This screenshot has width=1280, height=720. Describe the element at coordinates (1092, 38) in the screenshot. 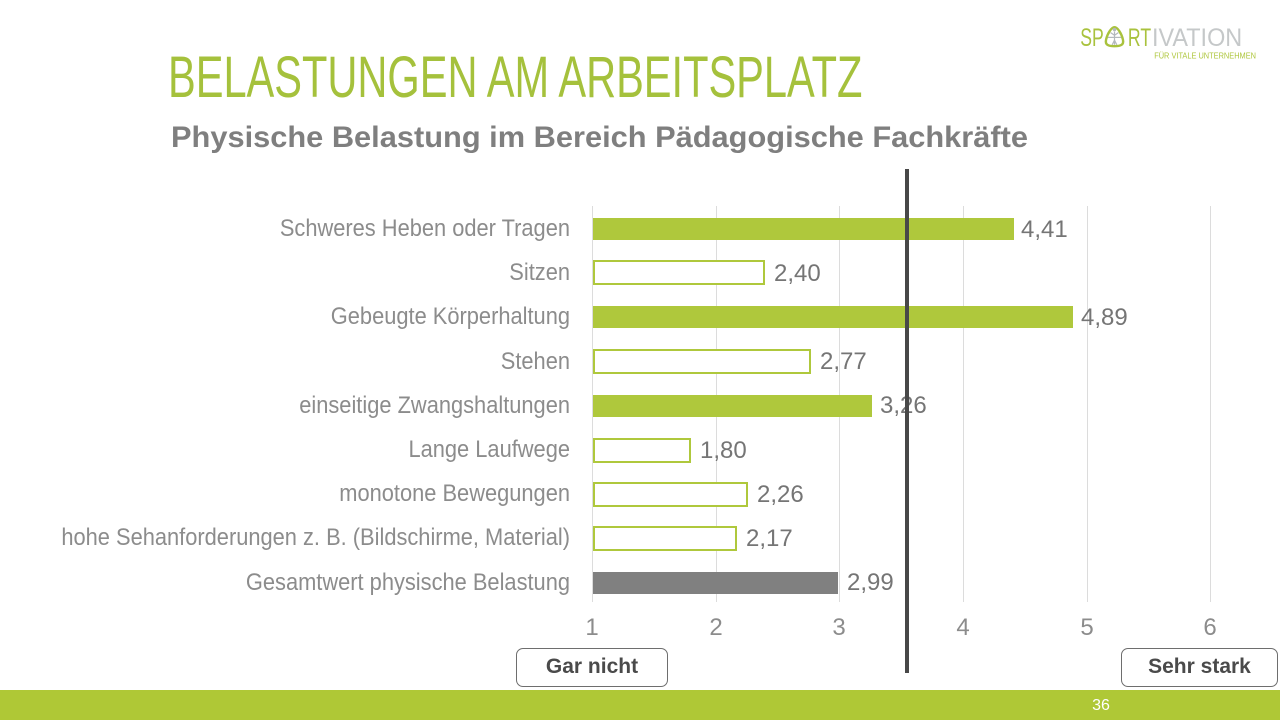

I see `svg-text: SP` at that location.